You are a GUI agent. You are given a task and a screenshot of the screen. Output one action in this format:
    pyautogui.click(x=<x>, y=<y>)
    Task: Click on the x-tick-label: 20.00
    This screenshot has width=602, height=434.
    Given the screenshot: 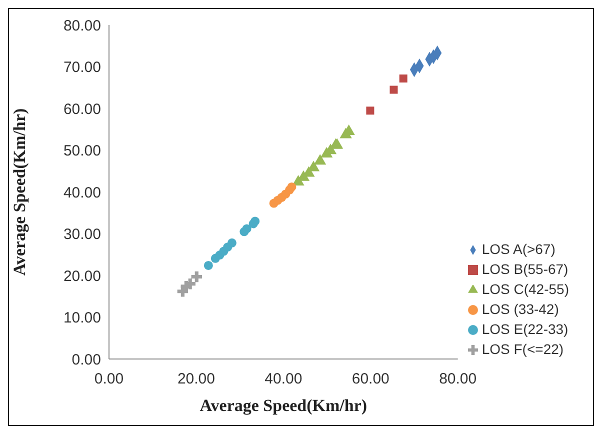 What is the action you would take?
    pyautogui.click(x=196, y=379)
    